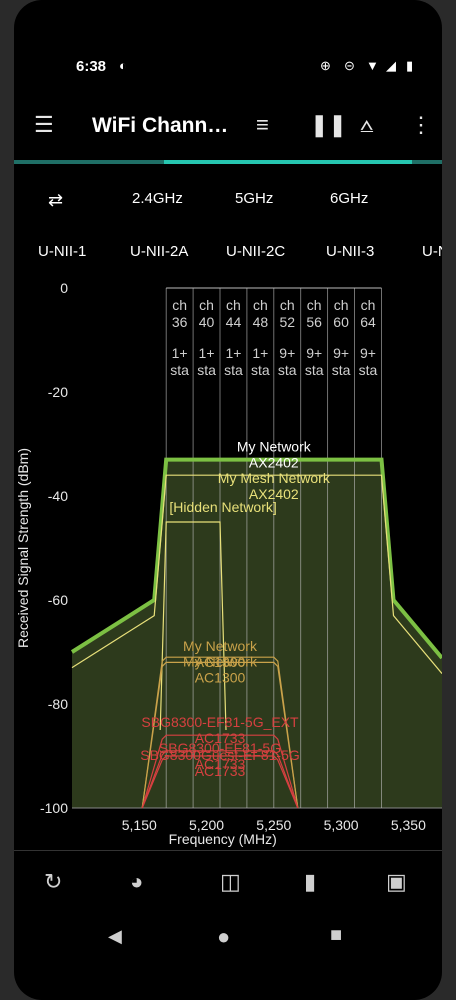  I want to click on x-tick-3: 5,300, so click(341, 825).